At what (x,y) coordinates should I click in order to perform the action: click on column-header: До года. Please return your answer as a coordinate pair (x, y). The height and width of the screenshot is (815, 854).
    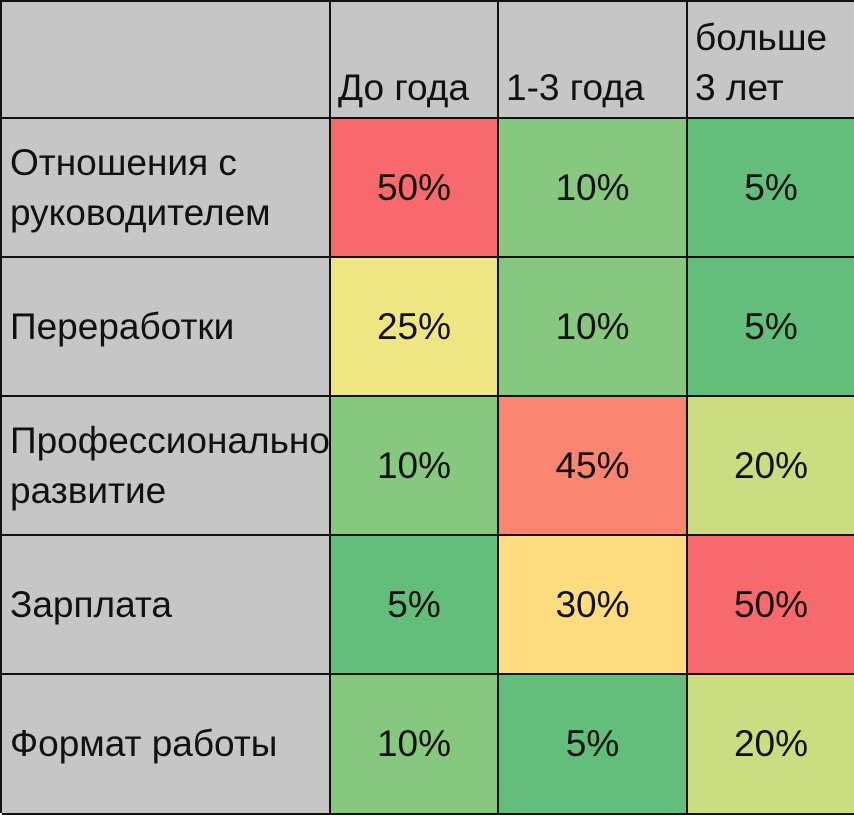
    Looking at the image, I should click on (415, 60).